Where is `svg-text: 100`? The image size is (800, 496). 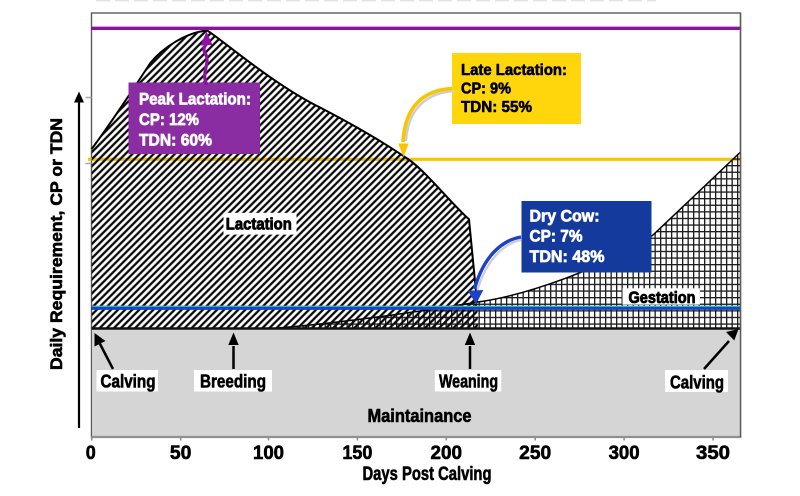 svg-text: 100 is located at coordinates (268, 453).